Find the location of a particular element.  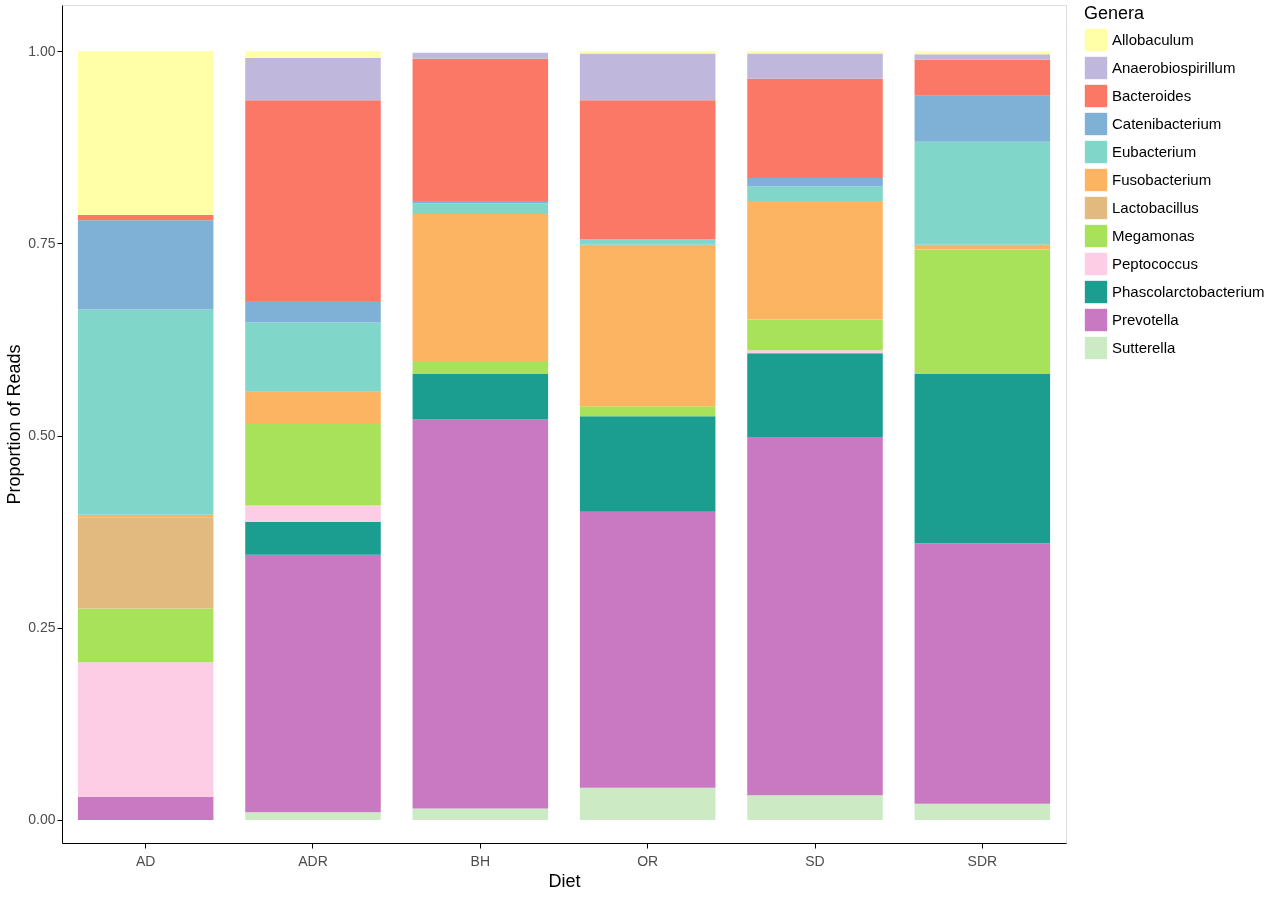

x-tick-label: BH is located at coordinates (480, 860).